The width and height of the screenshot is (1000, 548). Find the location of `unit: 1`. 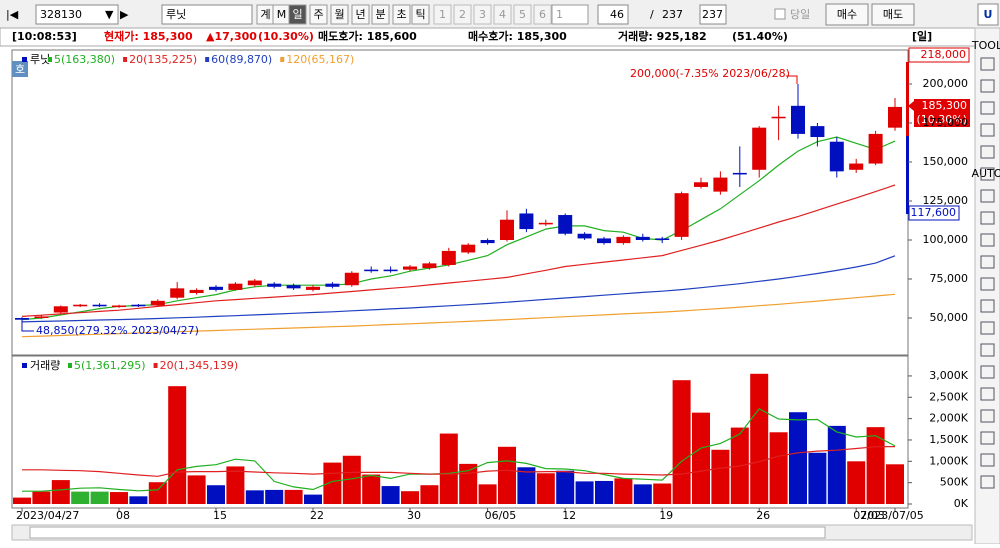

unit: 1 is located at coordinates (559, 14).